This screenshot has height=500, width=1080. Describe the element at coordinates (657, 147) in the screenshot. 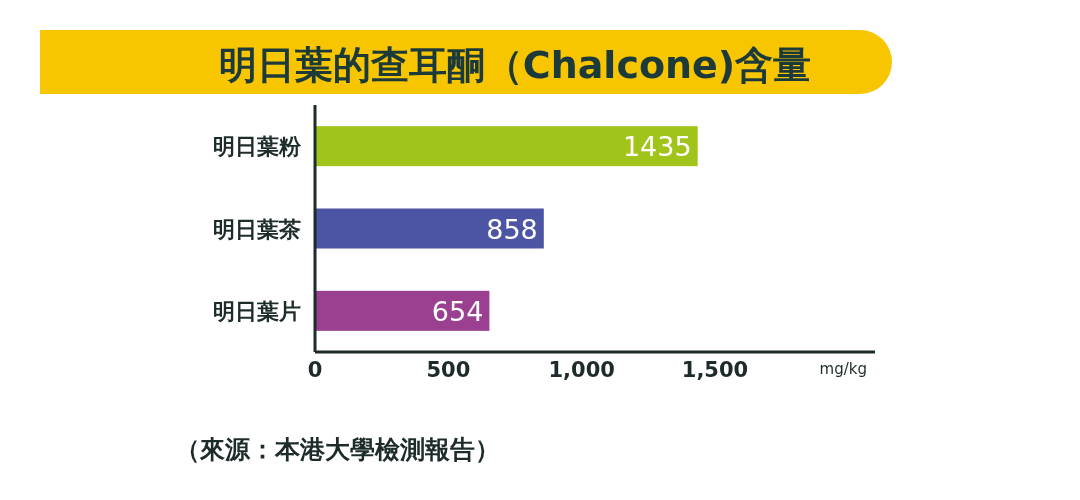

I see `data-label: 1435` at that location.